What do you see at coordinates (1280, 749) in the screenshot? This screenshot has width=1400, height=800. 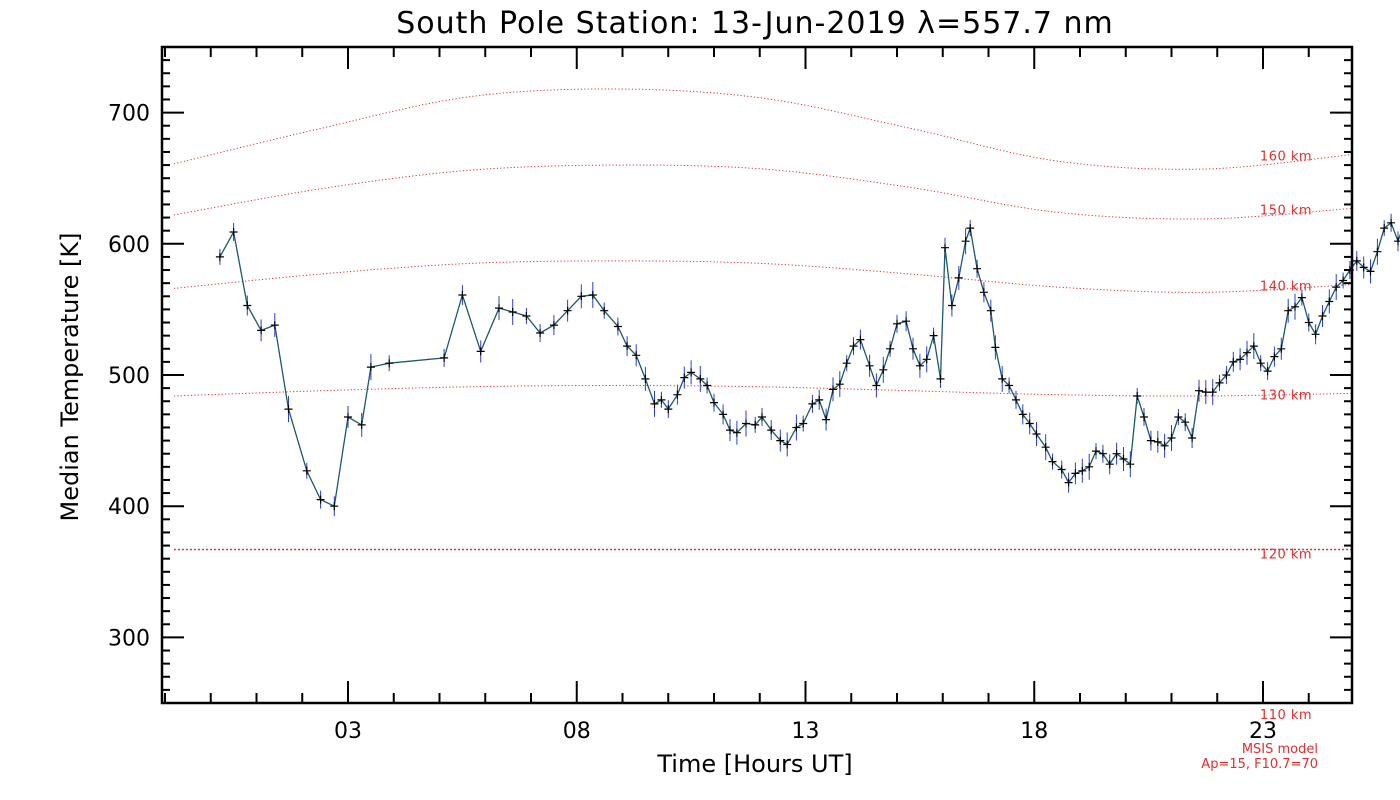 I see `msis-model-note: MSIS model` at bounding box center [1280, 749].